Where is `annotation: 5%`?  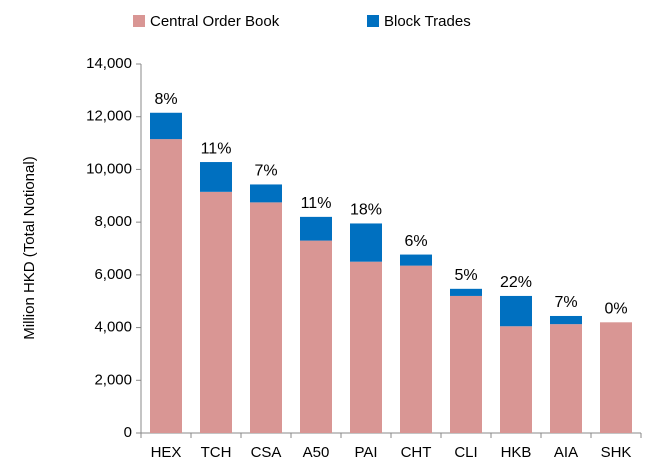 annotation: 5% is located at coordinates (465, 275).